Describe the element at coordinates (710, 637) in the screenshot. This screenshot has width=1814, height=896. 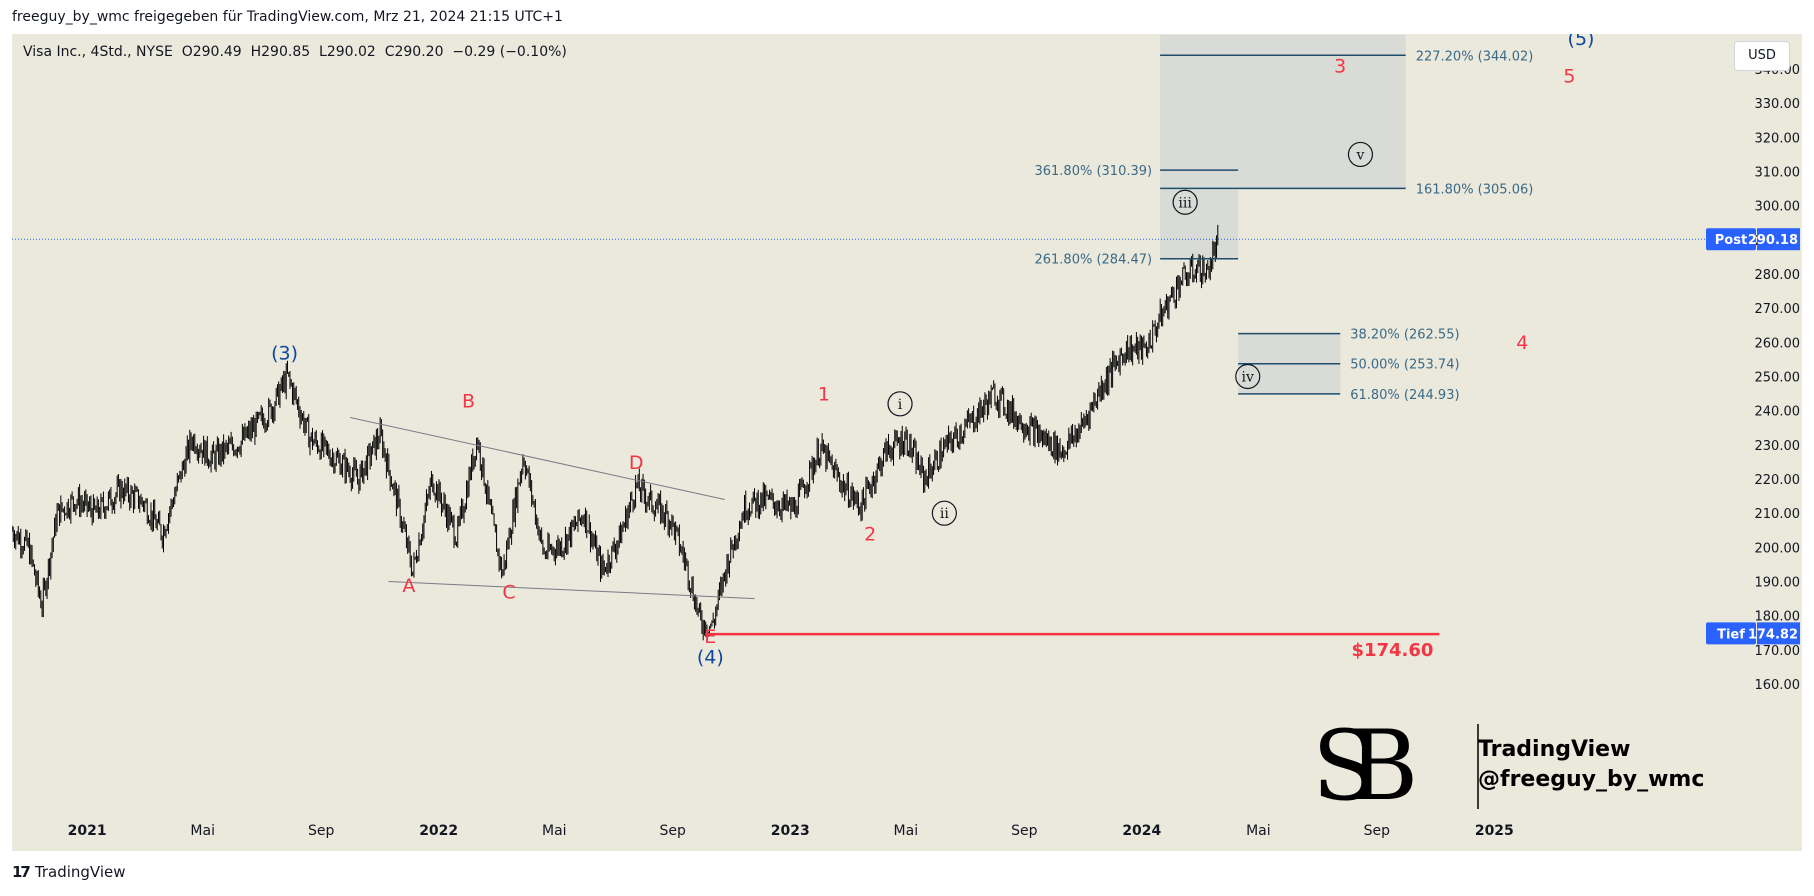
I see `wave-label: E` at that location.